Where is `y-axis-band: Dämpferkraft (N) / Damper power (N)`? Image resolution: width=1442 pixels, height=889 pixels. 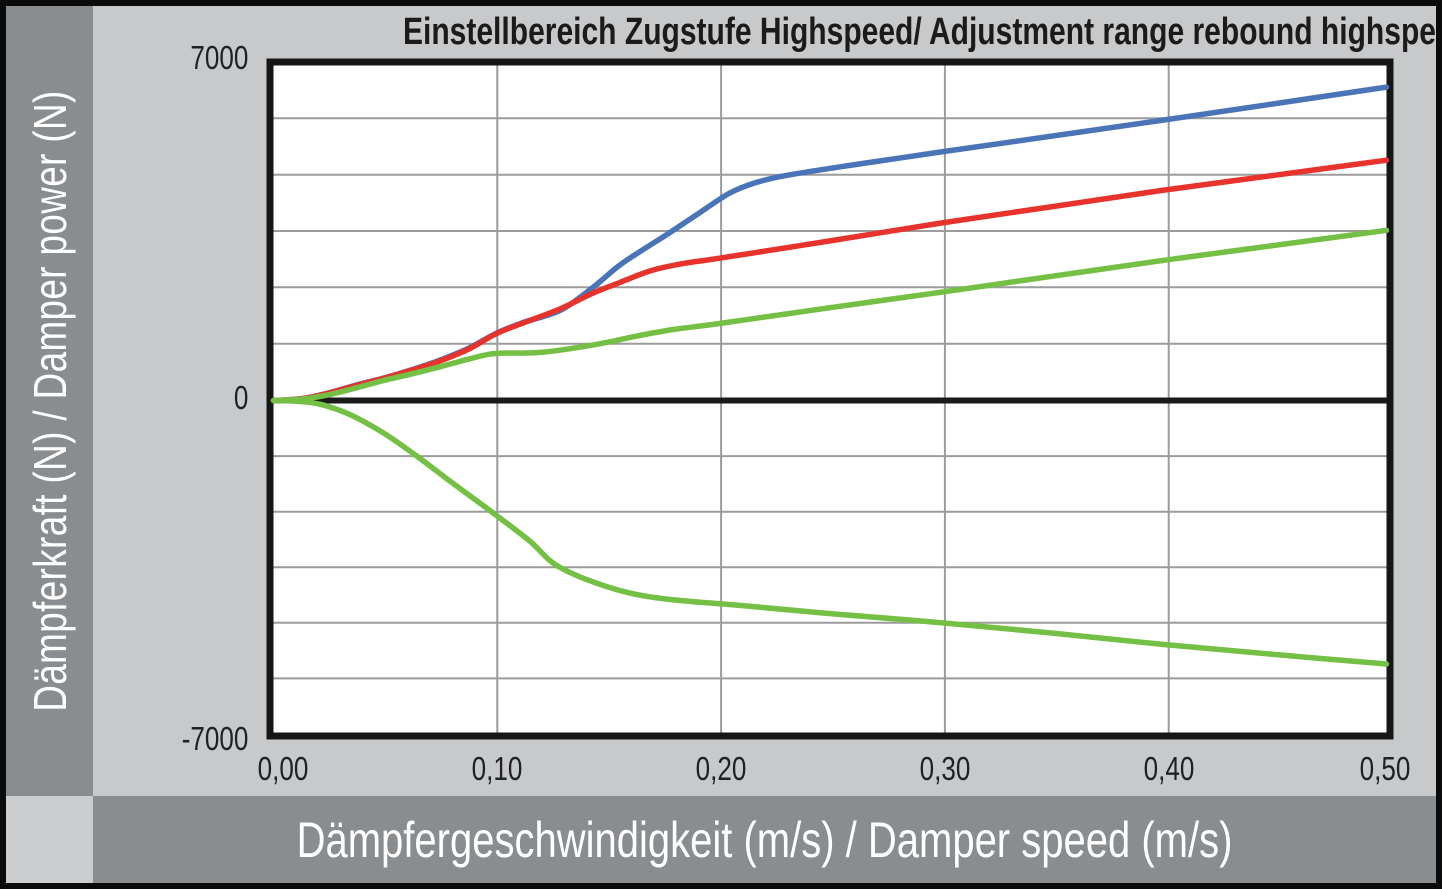
y-axis-band: Dämpferkraft (N) / Damper power (N) is located at coordinates (49, 401).